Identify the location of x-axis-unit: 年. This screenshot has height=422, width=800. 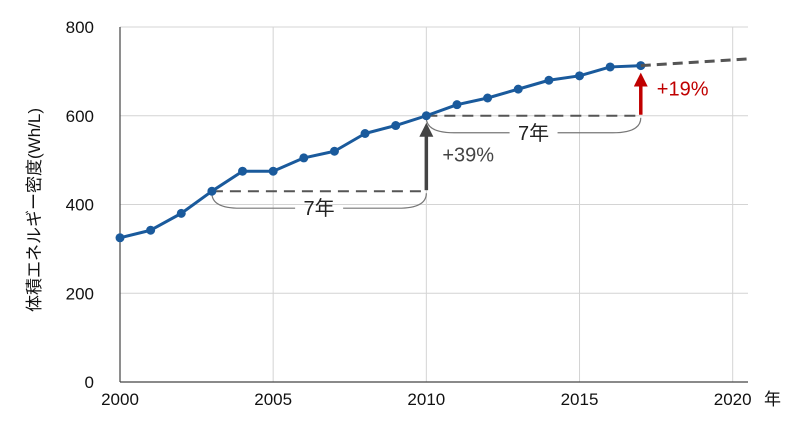
(772, 399).